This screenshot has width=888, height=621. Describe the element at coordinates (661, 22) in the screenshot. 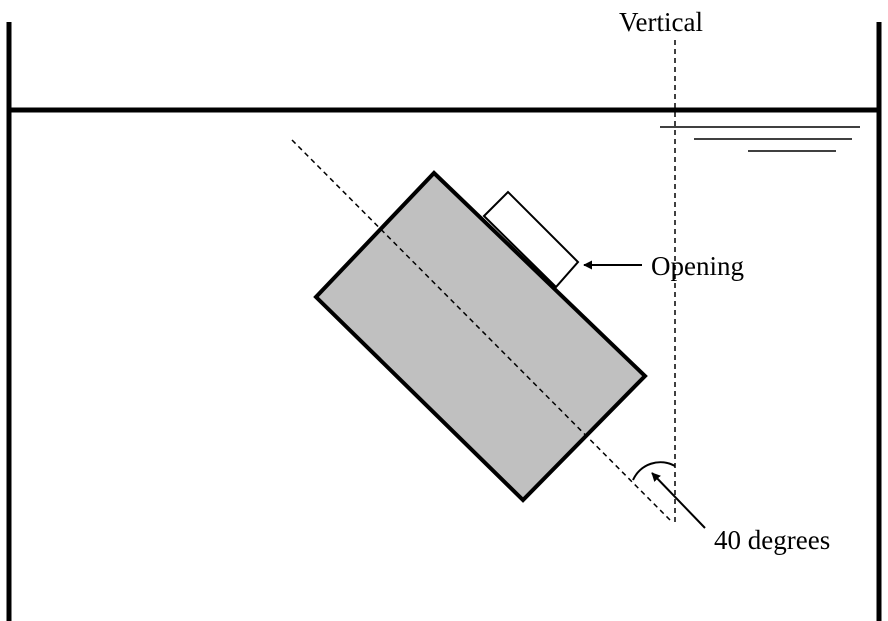

I see `vertical-label: Vertical` at that location.